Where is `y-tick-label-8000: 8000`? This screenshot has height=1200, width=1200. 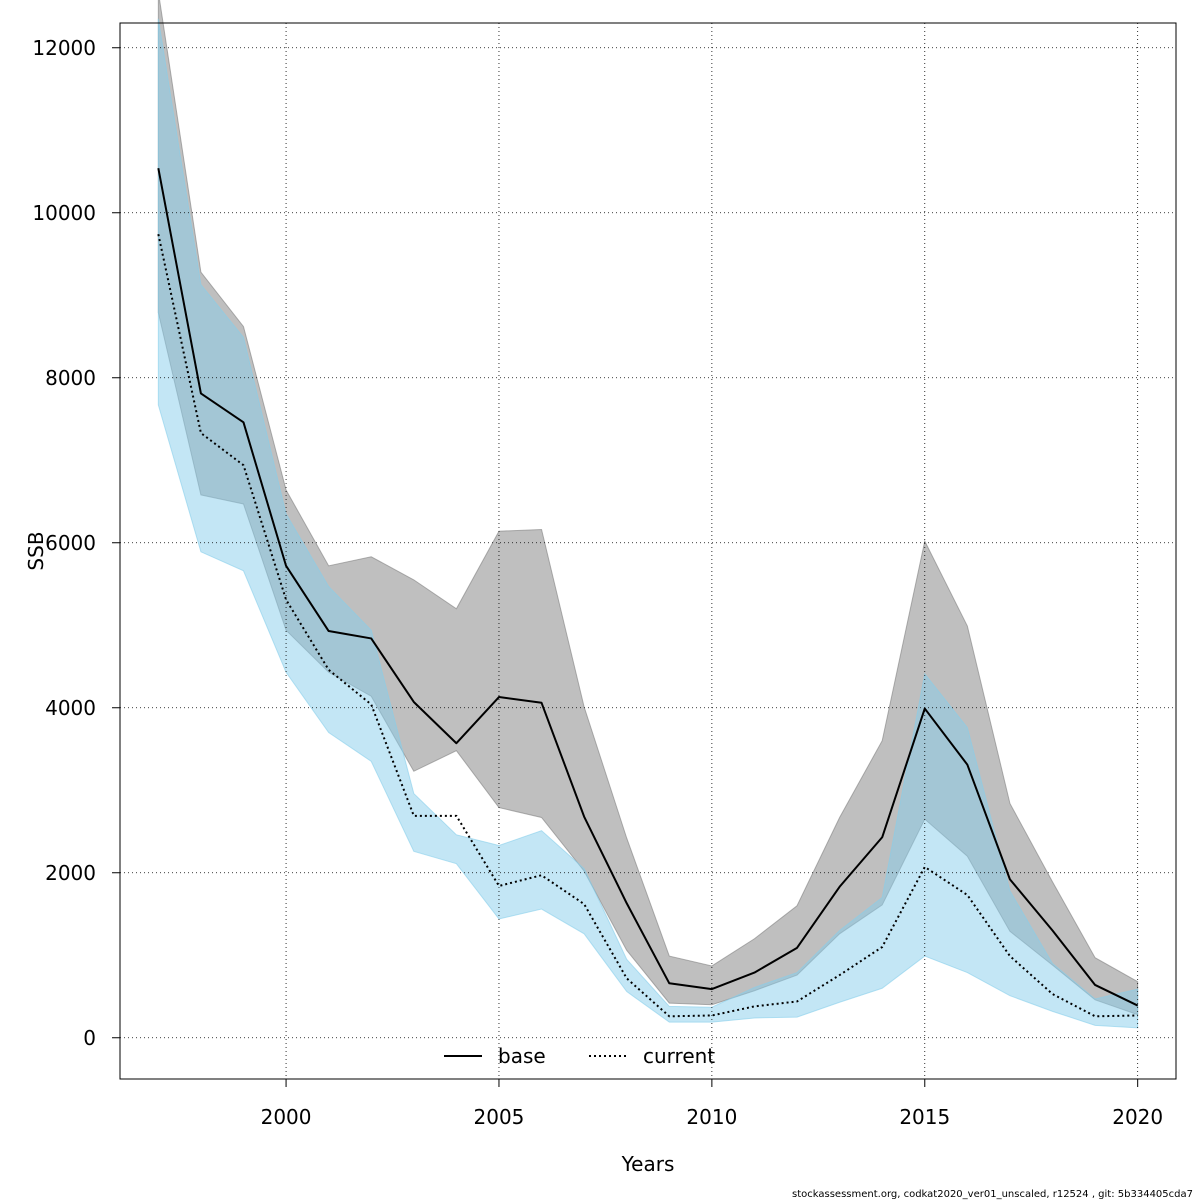 y-tick-label-8000: 8000 is located at coordinates (70, 378).